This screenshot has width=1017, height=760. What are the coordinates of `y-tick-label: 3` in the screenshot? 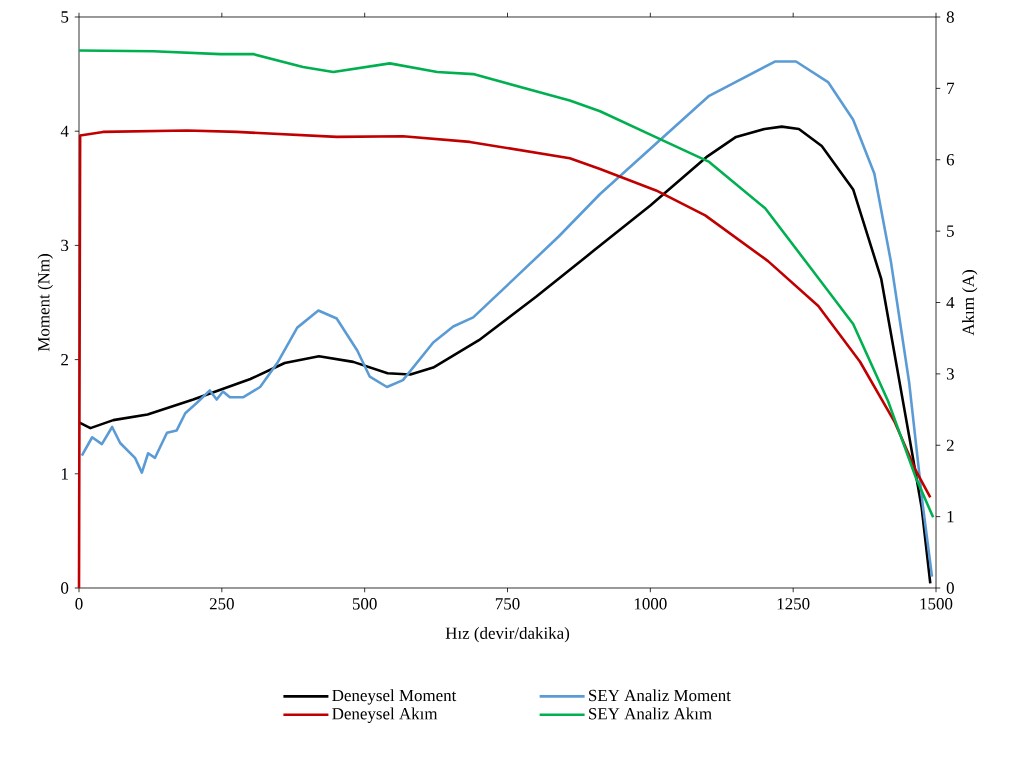 It's located at (65, 245).